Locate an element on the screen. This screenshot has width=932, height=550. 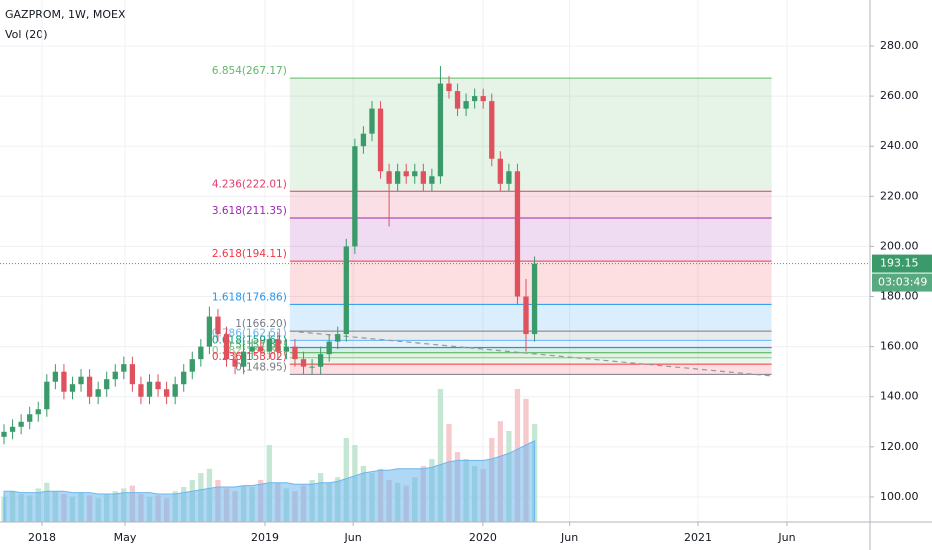
volume-bar is located at coordinates (440, 455).